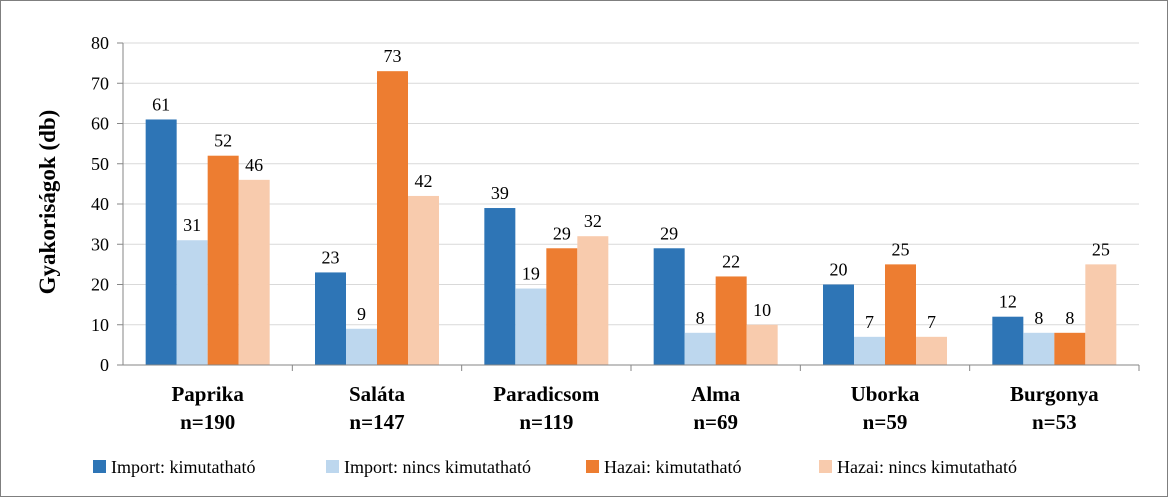 This screenshot has height=501, width=1168. I want to click on x-category-label: Uborka, so click(885, 394).